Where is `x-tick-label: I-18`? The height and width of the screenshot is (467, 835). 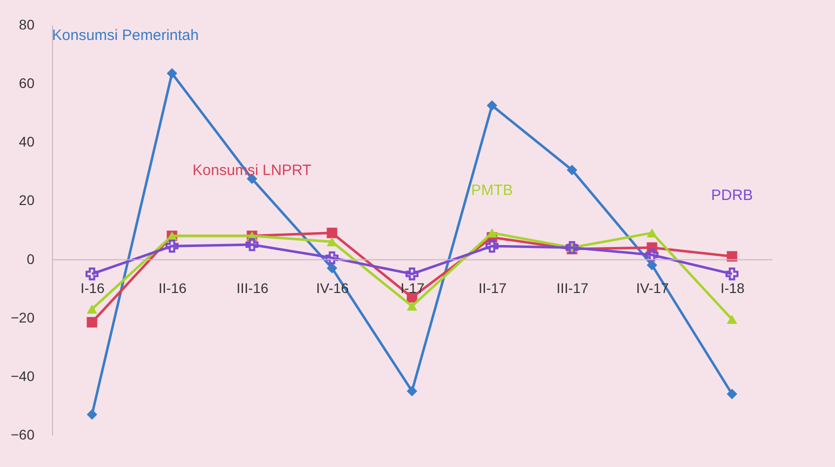 x-tick-label: I-18 is located at coordinates (732, 288).